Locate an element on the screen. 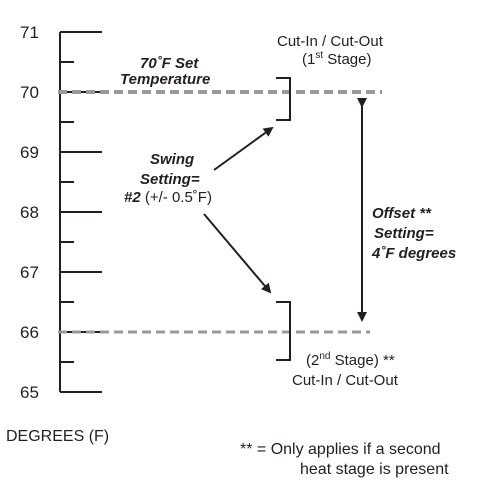  swing-label-line3: #2 (+/- 0.5˚F) is located at coordinates (168, 197).